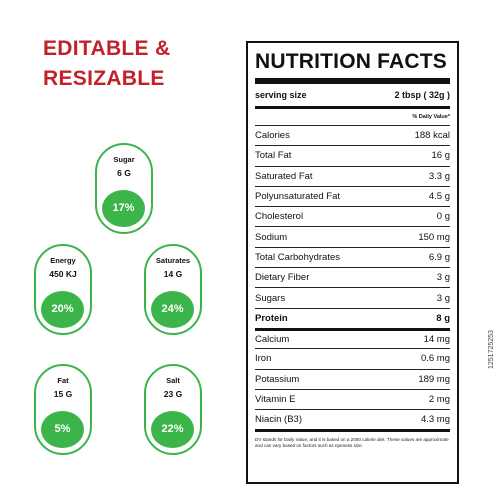  I want to click on nutrient-name: Saturated Fat, so click(284, 176).